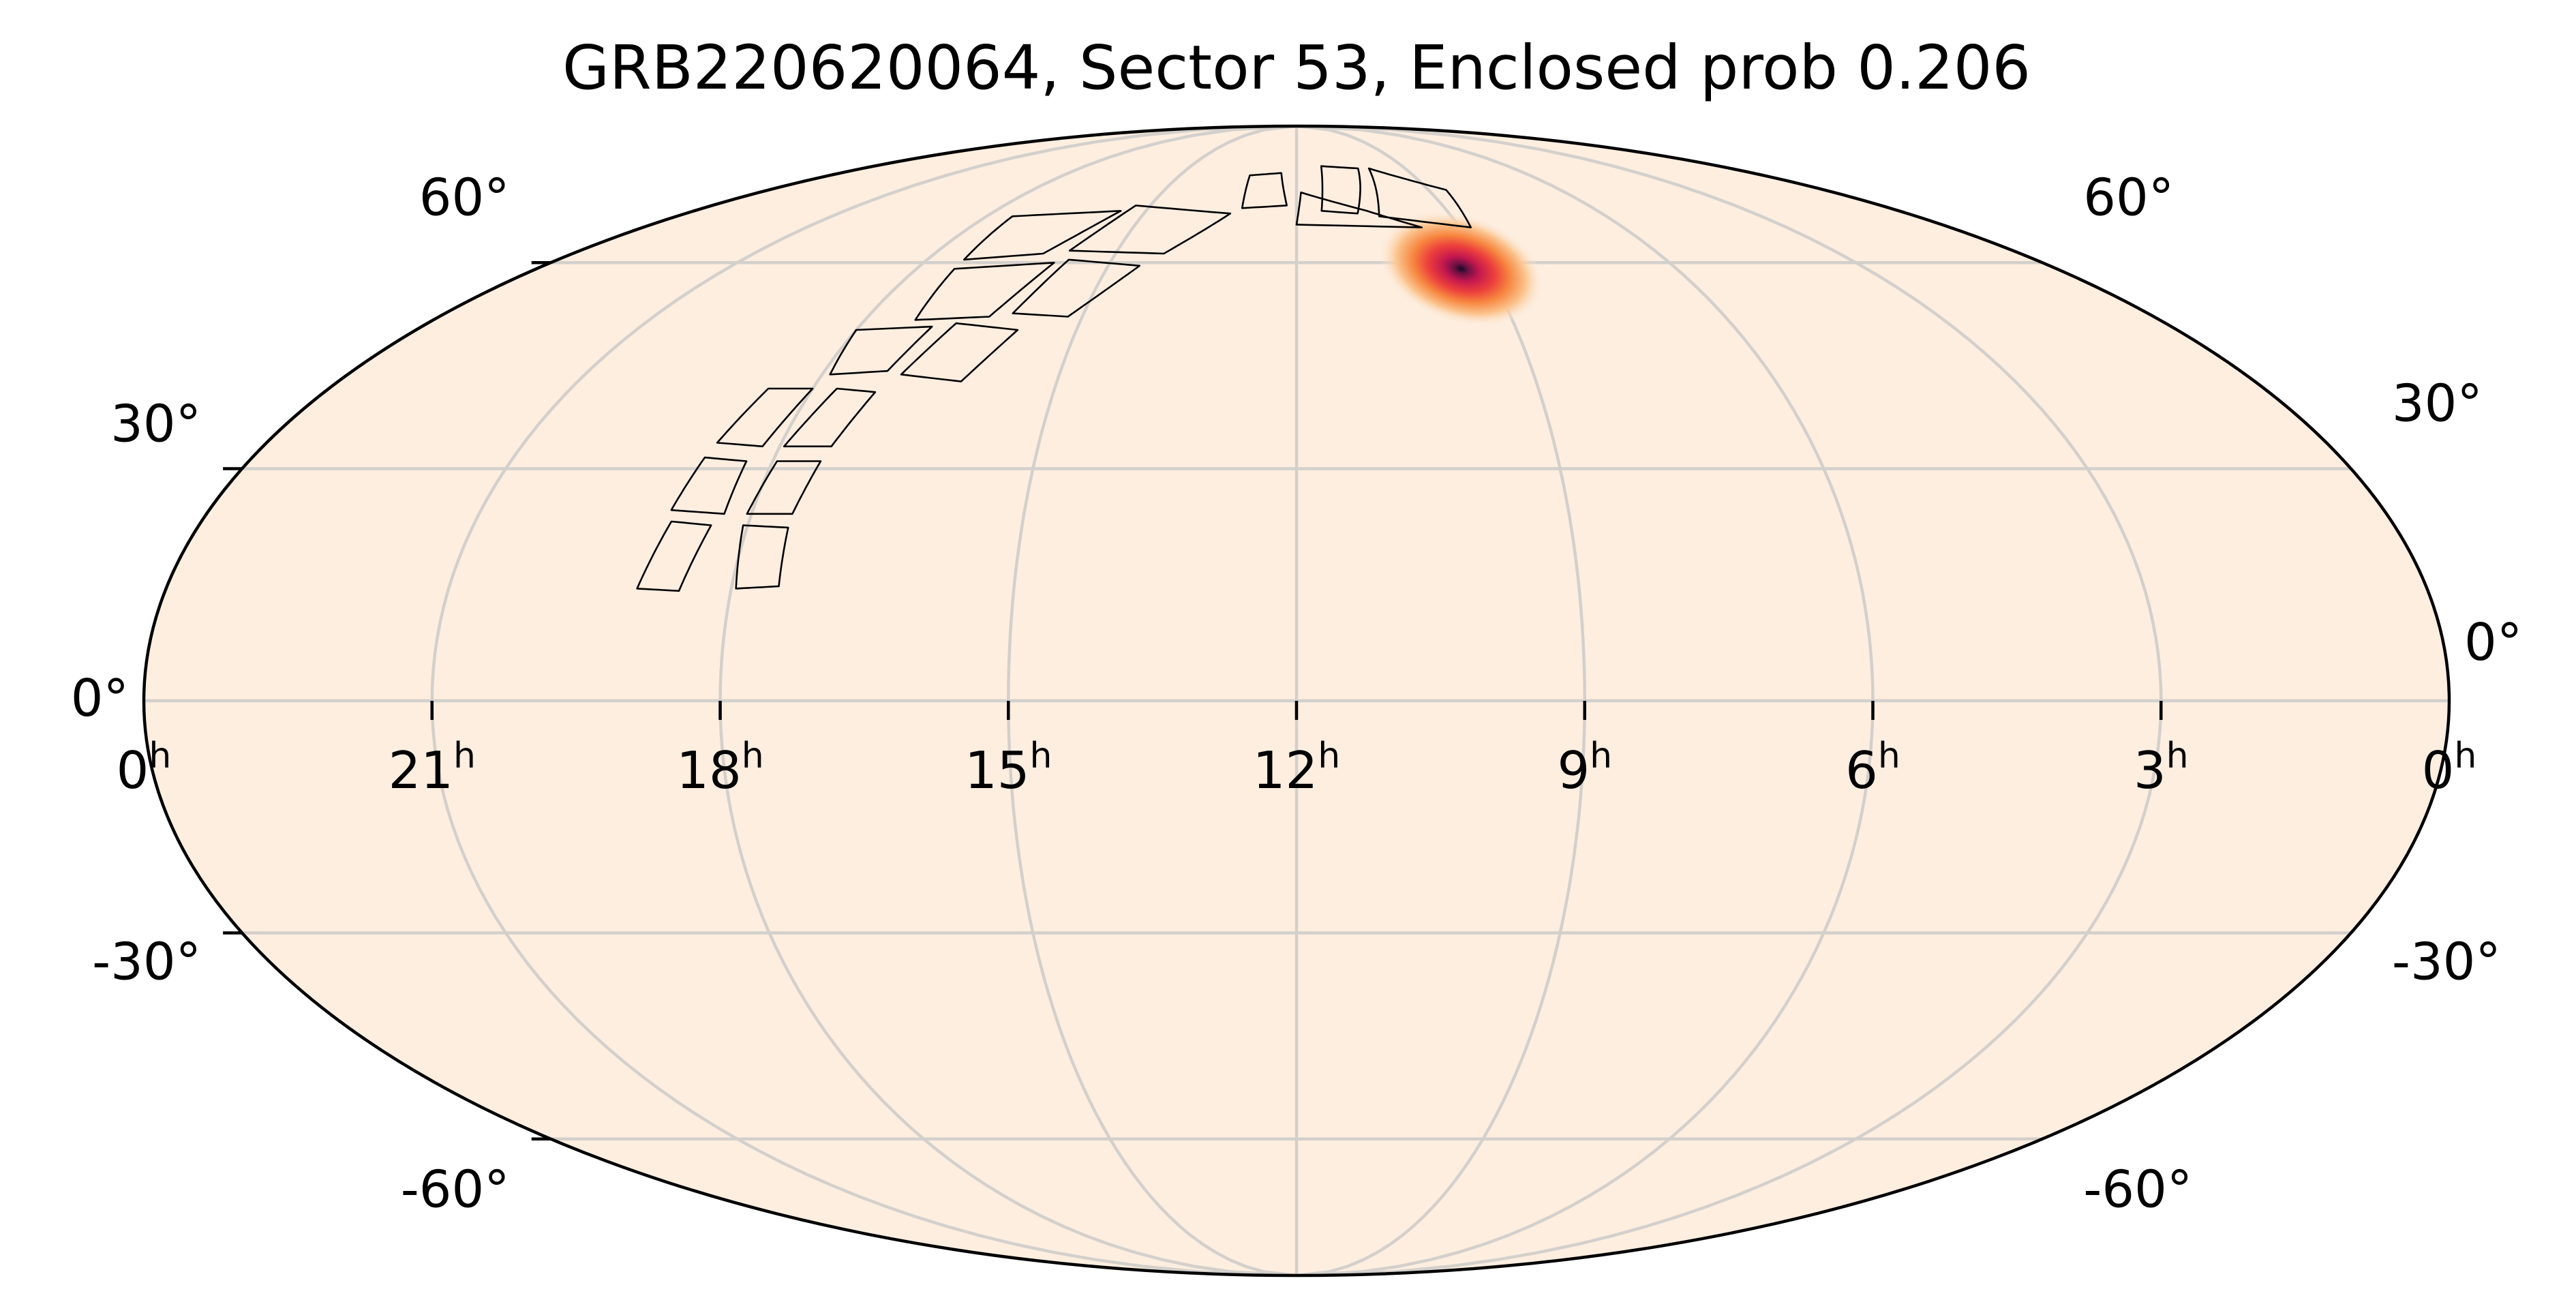 This screenshot has width=2576, height=1315. I want to click on ra-tick-label: 9h, so click(1584, 768).